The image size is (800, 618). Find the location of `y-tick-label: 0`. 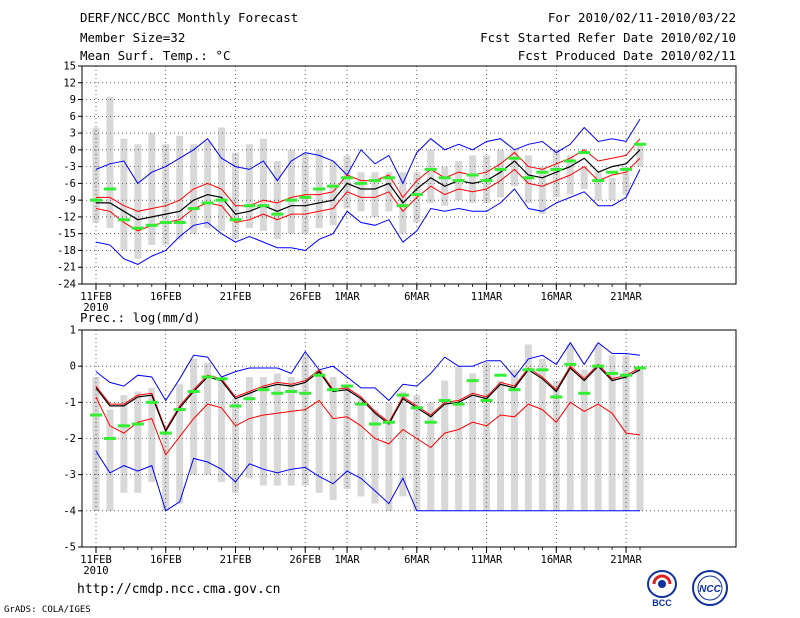

y-tick-label: 0 is located at coordinates (73, 150).